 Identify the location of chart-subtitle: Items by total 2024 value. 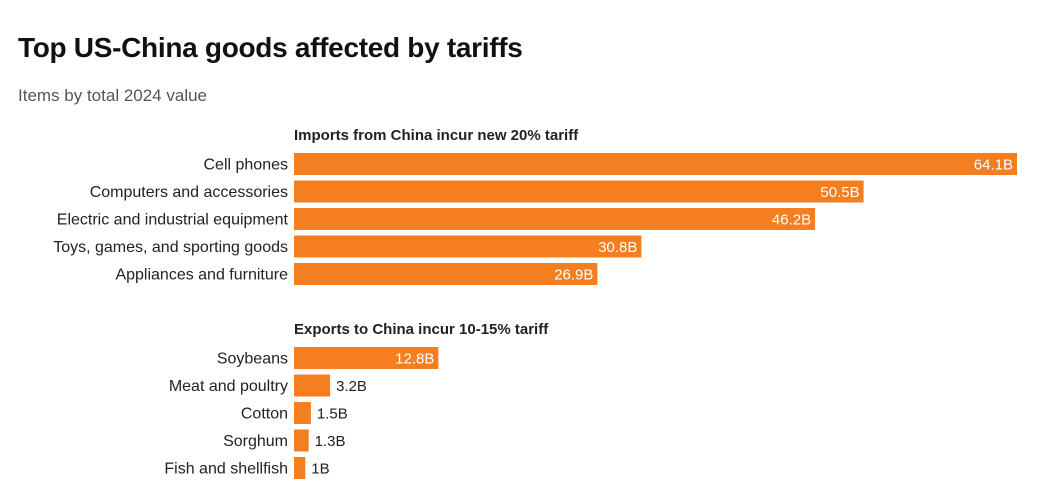
(113, 95).